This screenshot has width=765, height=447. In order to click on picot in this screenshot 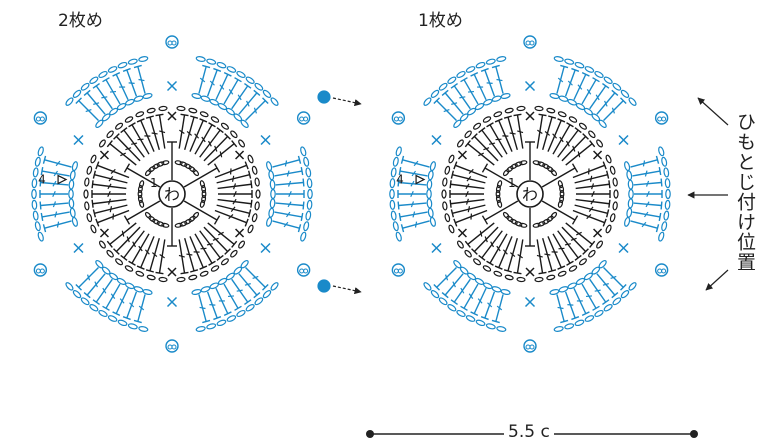, I will do `click(530, 42)`.